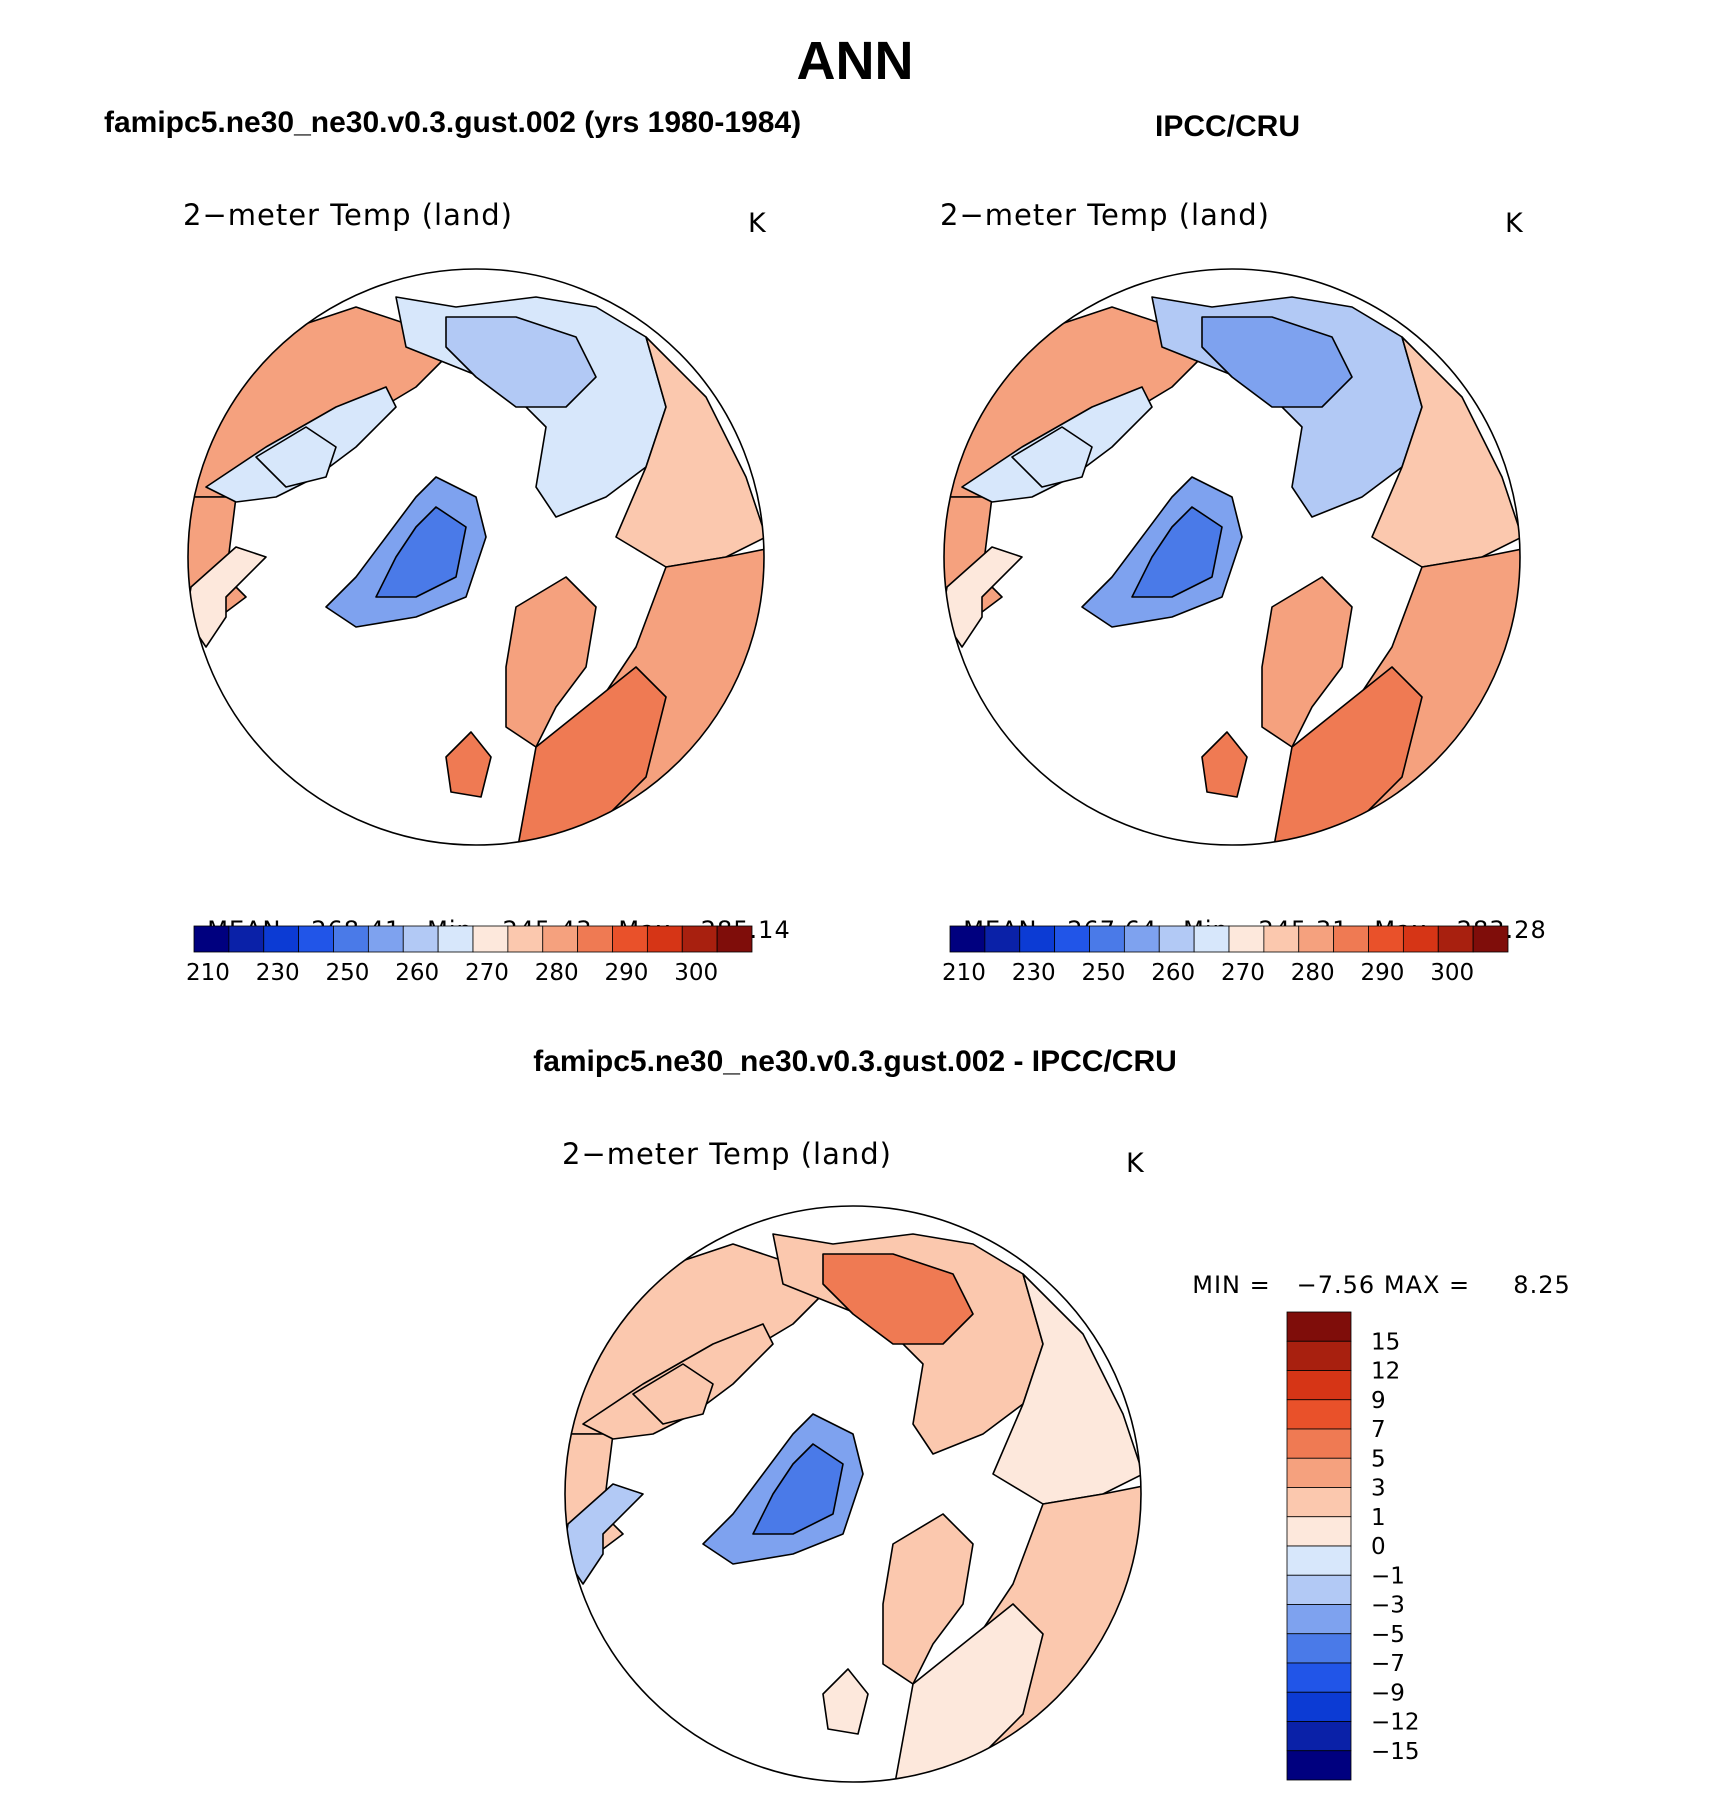 This screenshot has width=1710, height=1795. I want to click on diff-min-label: MIN =, so click(1231, 1285).